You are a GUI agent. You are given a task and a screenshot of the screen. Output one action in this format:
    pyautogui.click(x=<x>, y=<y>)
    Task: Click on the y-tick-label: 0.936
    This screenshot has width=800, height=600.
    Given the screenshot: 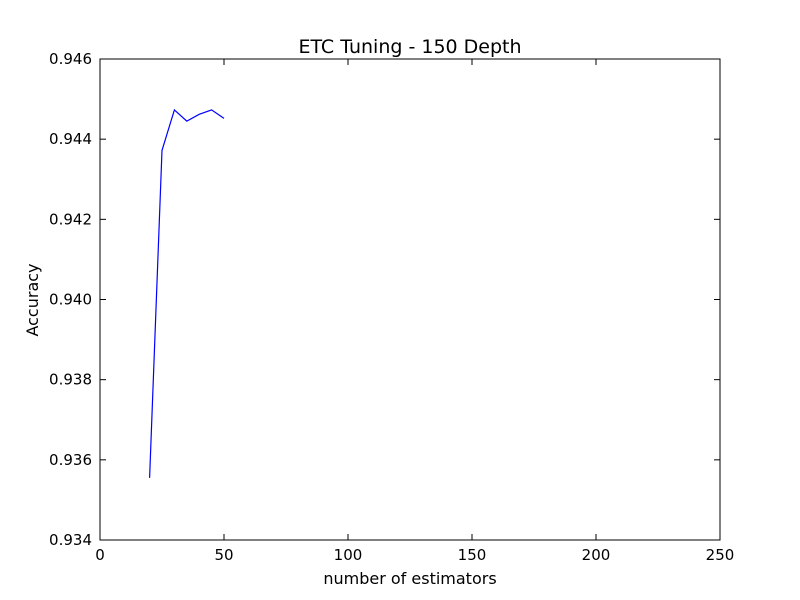 What is the action you would take?
    pyautogui.click(x=70, y=460)
    